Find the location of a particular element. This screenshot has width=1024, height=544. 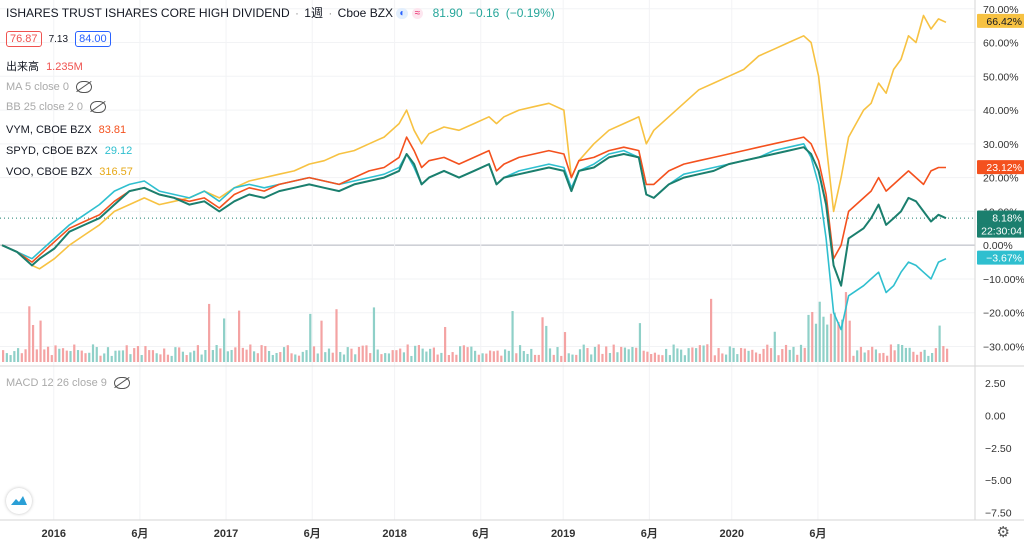

bb-label: BB 25 close 2 0 is located at coordinates (45, 107).